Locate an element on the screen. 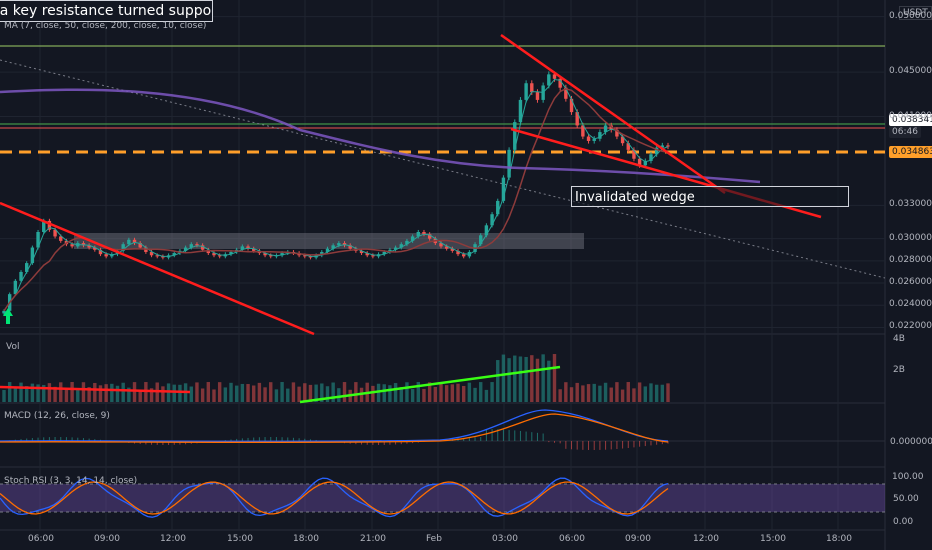 The width and height of the screenshot is (932, 550). macd-legend: MACD (12, 26, close, 9) is located at coordinates (57, 416).